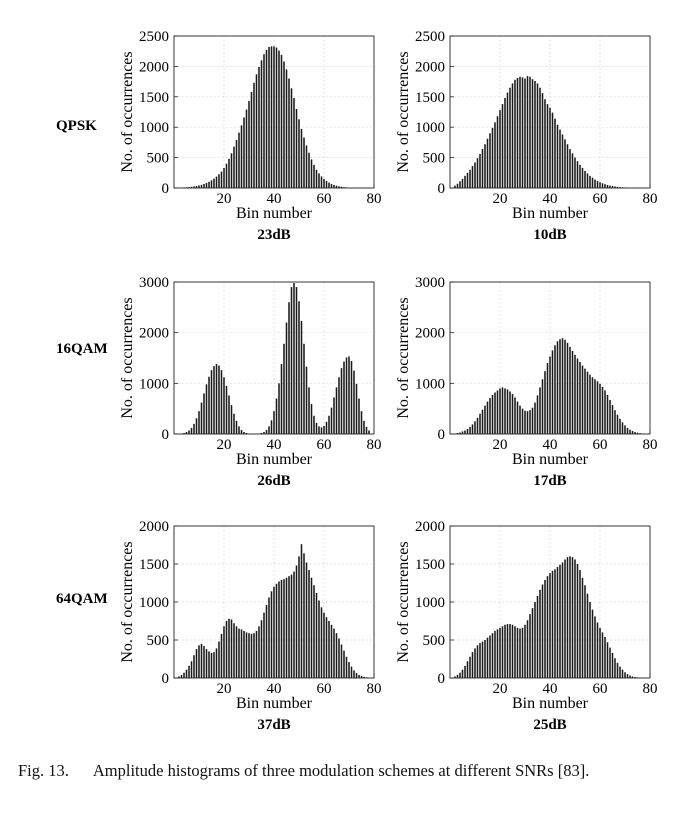  What do you see at coordinates (650, 689) in the screenshot?
I see `x-tick-label: 80` at bounding box center [650, 689].